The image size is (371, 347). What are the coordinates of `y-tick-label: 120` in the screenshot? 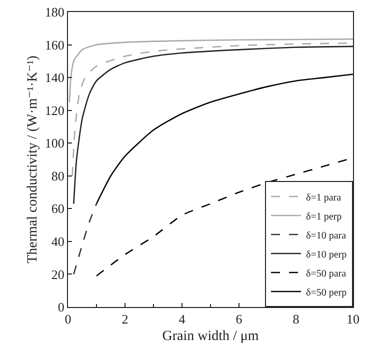 It's located at (54, 110).